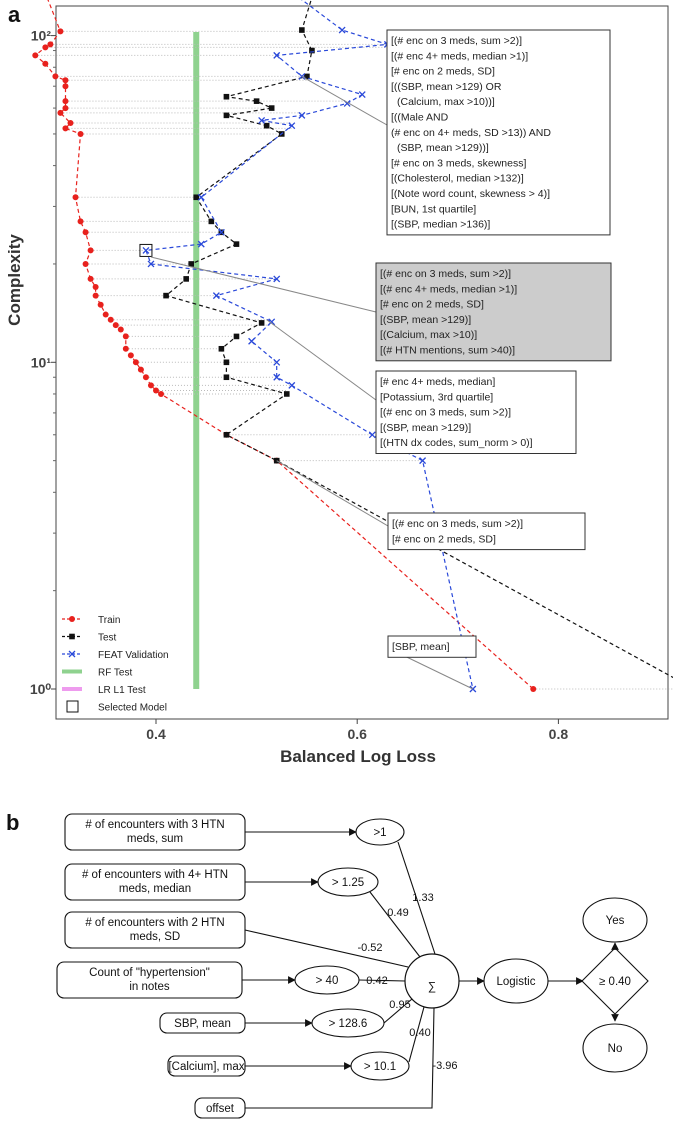 The width and height of the screenshot is (673, 1122). I want to click on threshold-label: > 128.6, so click(348, 1024).